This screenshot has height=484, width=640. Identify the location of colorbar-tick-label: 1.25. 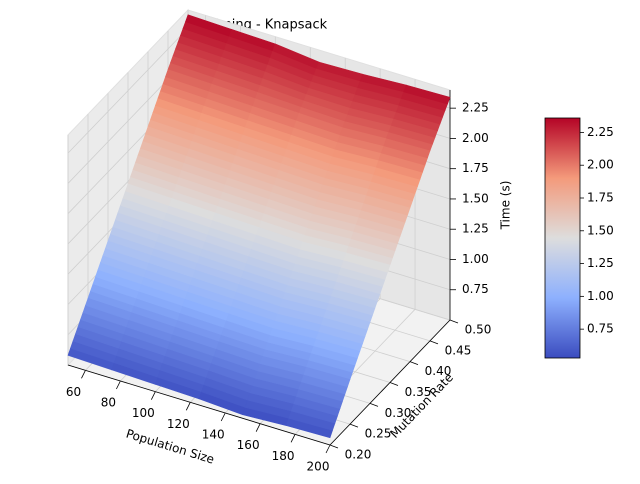
(600, 263).